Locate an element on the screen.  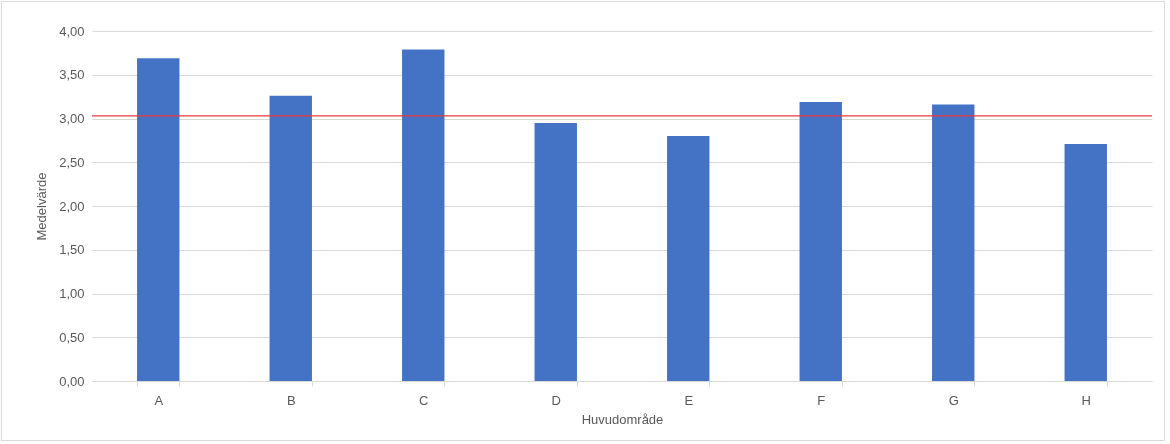
y-tick-label: 1,00 is located at coordinates (72, 293).